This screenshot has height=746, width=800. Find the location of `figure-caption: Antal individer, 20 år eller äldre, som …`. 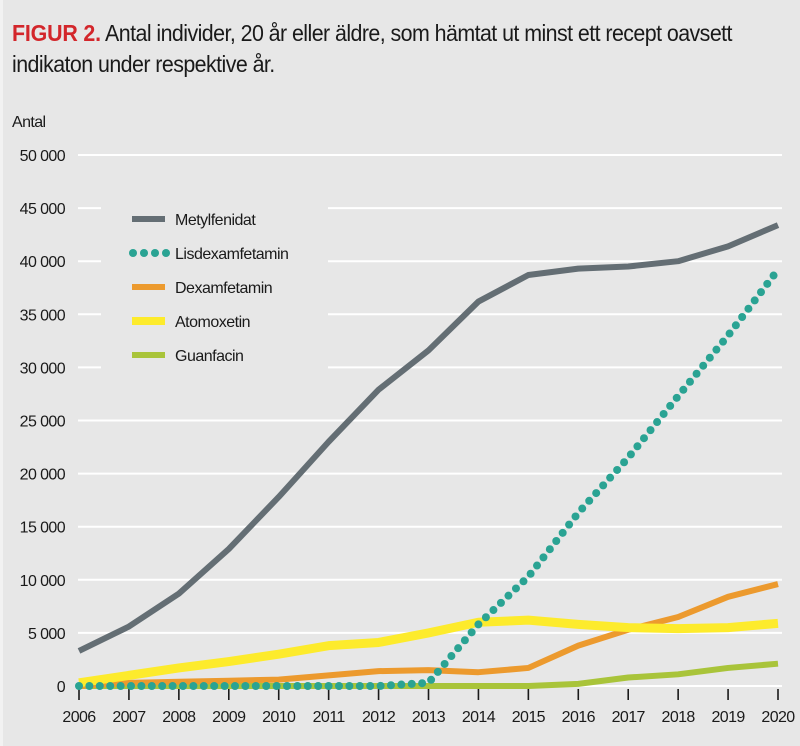

figure-caption: Antal individer, 20 år eller äldre, som … is located at coordinates (372, 48).